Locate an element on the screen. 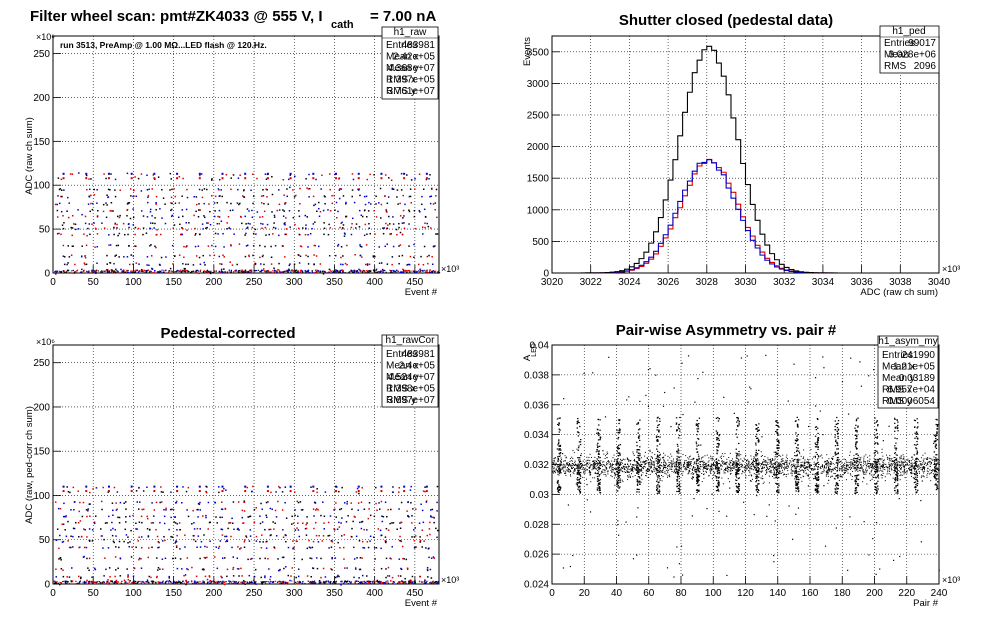 This screenshot has height=622, width=996. stats-label: RMS y is located at coordinates (401, 91).